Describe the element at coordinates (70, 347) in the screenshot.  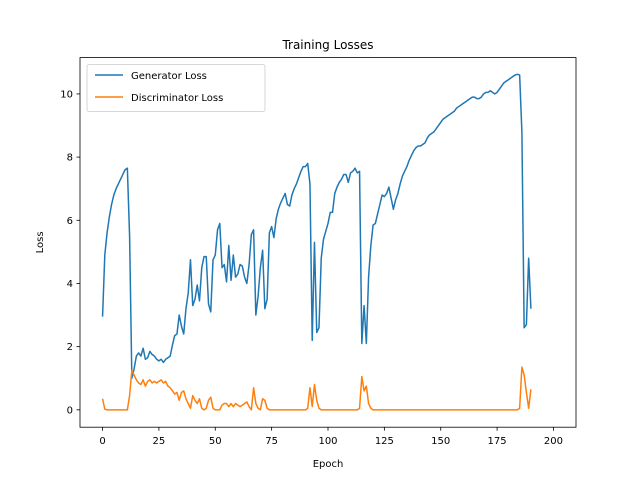
I see `y-tick-label: 2` at that location.